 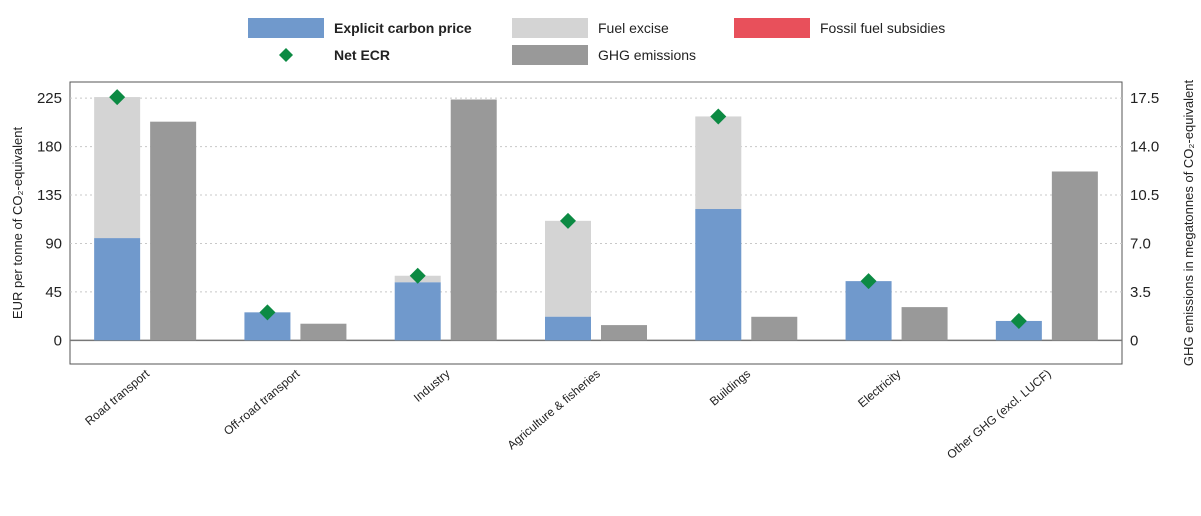 I want to click on category-label: Off-road transport, so click(x=262, y=402).